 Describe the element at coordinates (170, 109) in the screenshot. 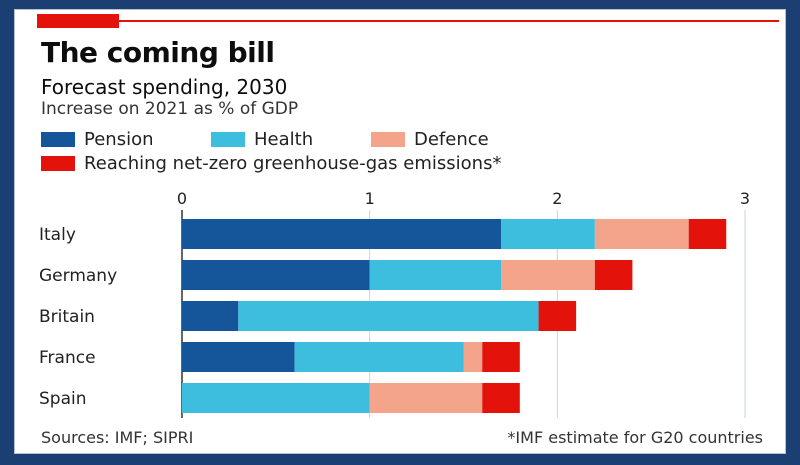

I see `chart-unit-note: Increase on 2021 as % of GDP` at that location.